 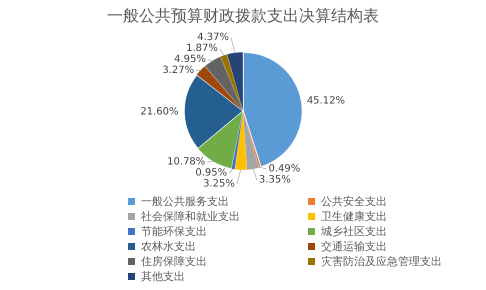 I want to click on data-label: 3.27%, so click(x=178, y=70).